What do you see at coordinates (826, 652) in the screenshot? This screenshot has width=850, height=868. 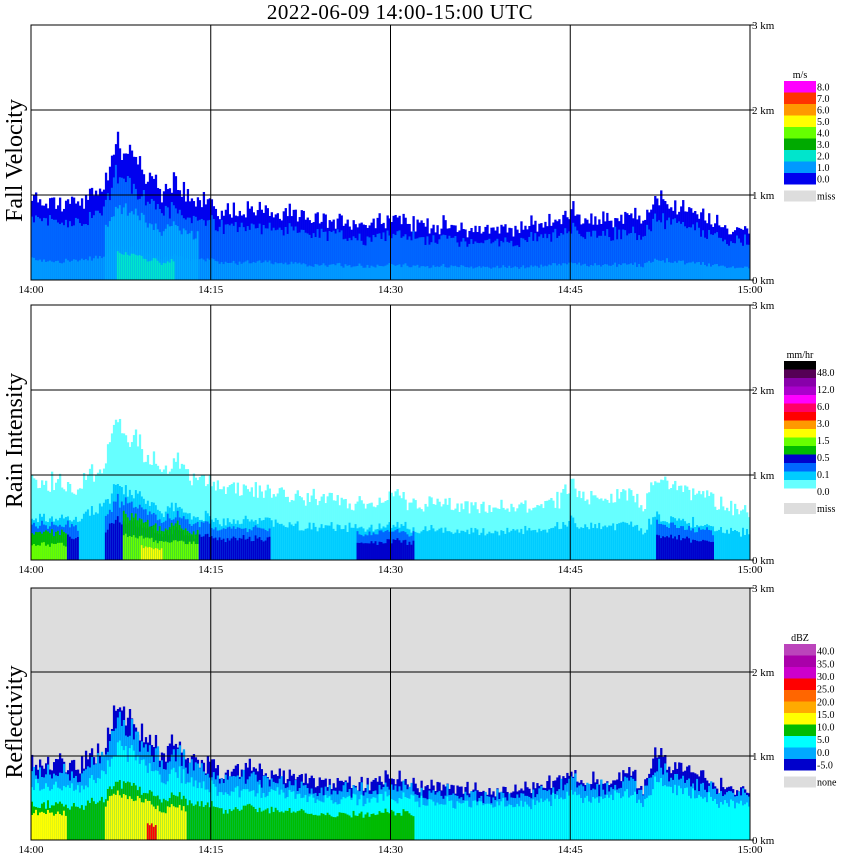 I see `legend-label: 40.0` at bounding box center [826, 652].